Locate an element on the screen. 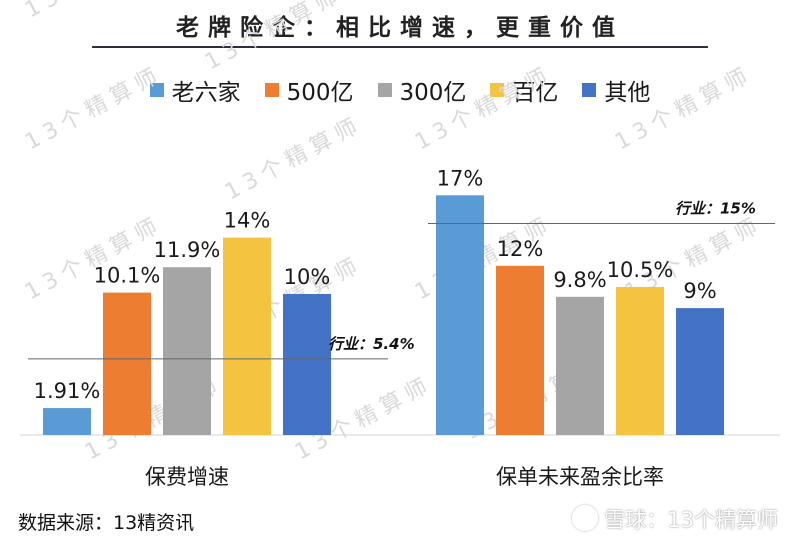 The image size is (800, 543). data-label: 14% is located at coordinates (247, 221).